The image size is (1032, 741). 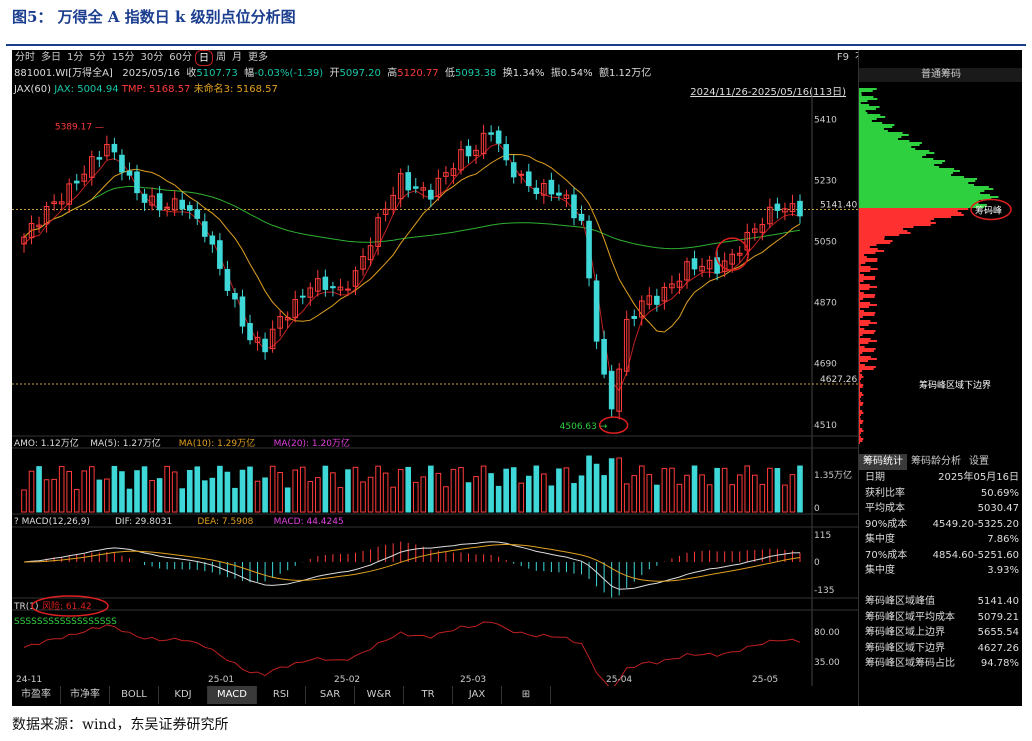 What do you see at coordinates (97, 57) in the screenshot?
I see `period-3: 5分` at bounding box center [97, 57].